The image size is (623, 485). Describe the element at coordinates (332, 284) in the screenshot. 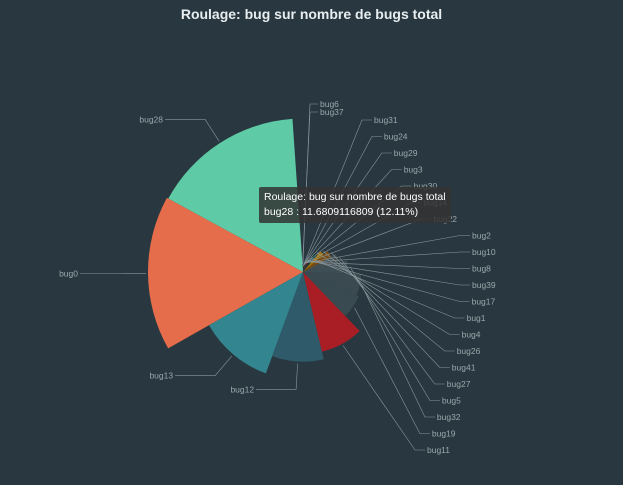

I see `slice-bug32` at that location.